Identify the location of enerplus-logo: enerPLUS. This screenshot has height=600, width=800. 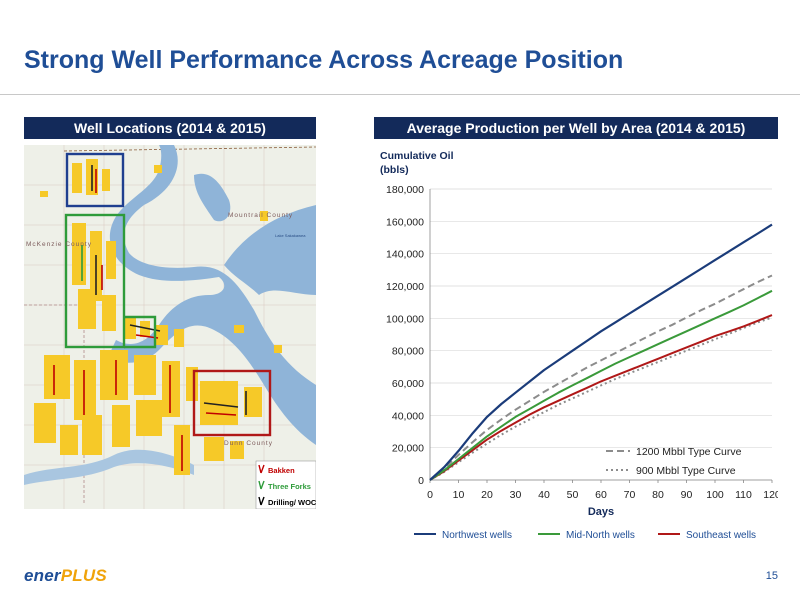
(65, 576).